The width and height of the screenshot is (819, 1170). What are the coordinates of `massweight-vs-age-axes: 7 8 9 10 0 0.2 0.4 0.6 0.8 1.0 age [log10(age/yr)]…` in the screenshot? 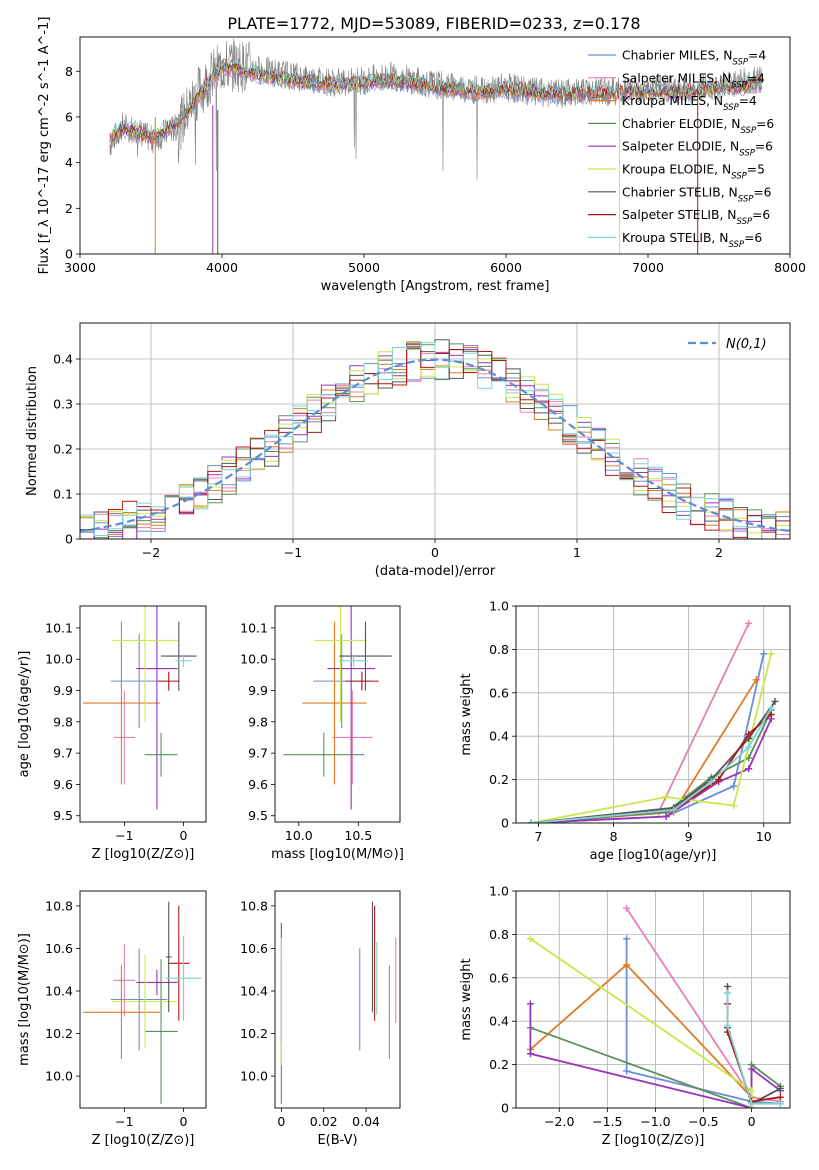 It's located at (625, 731).